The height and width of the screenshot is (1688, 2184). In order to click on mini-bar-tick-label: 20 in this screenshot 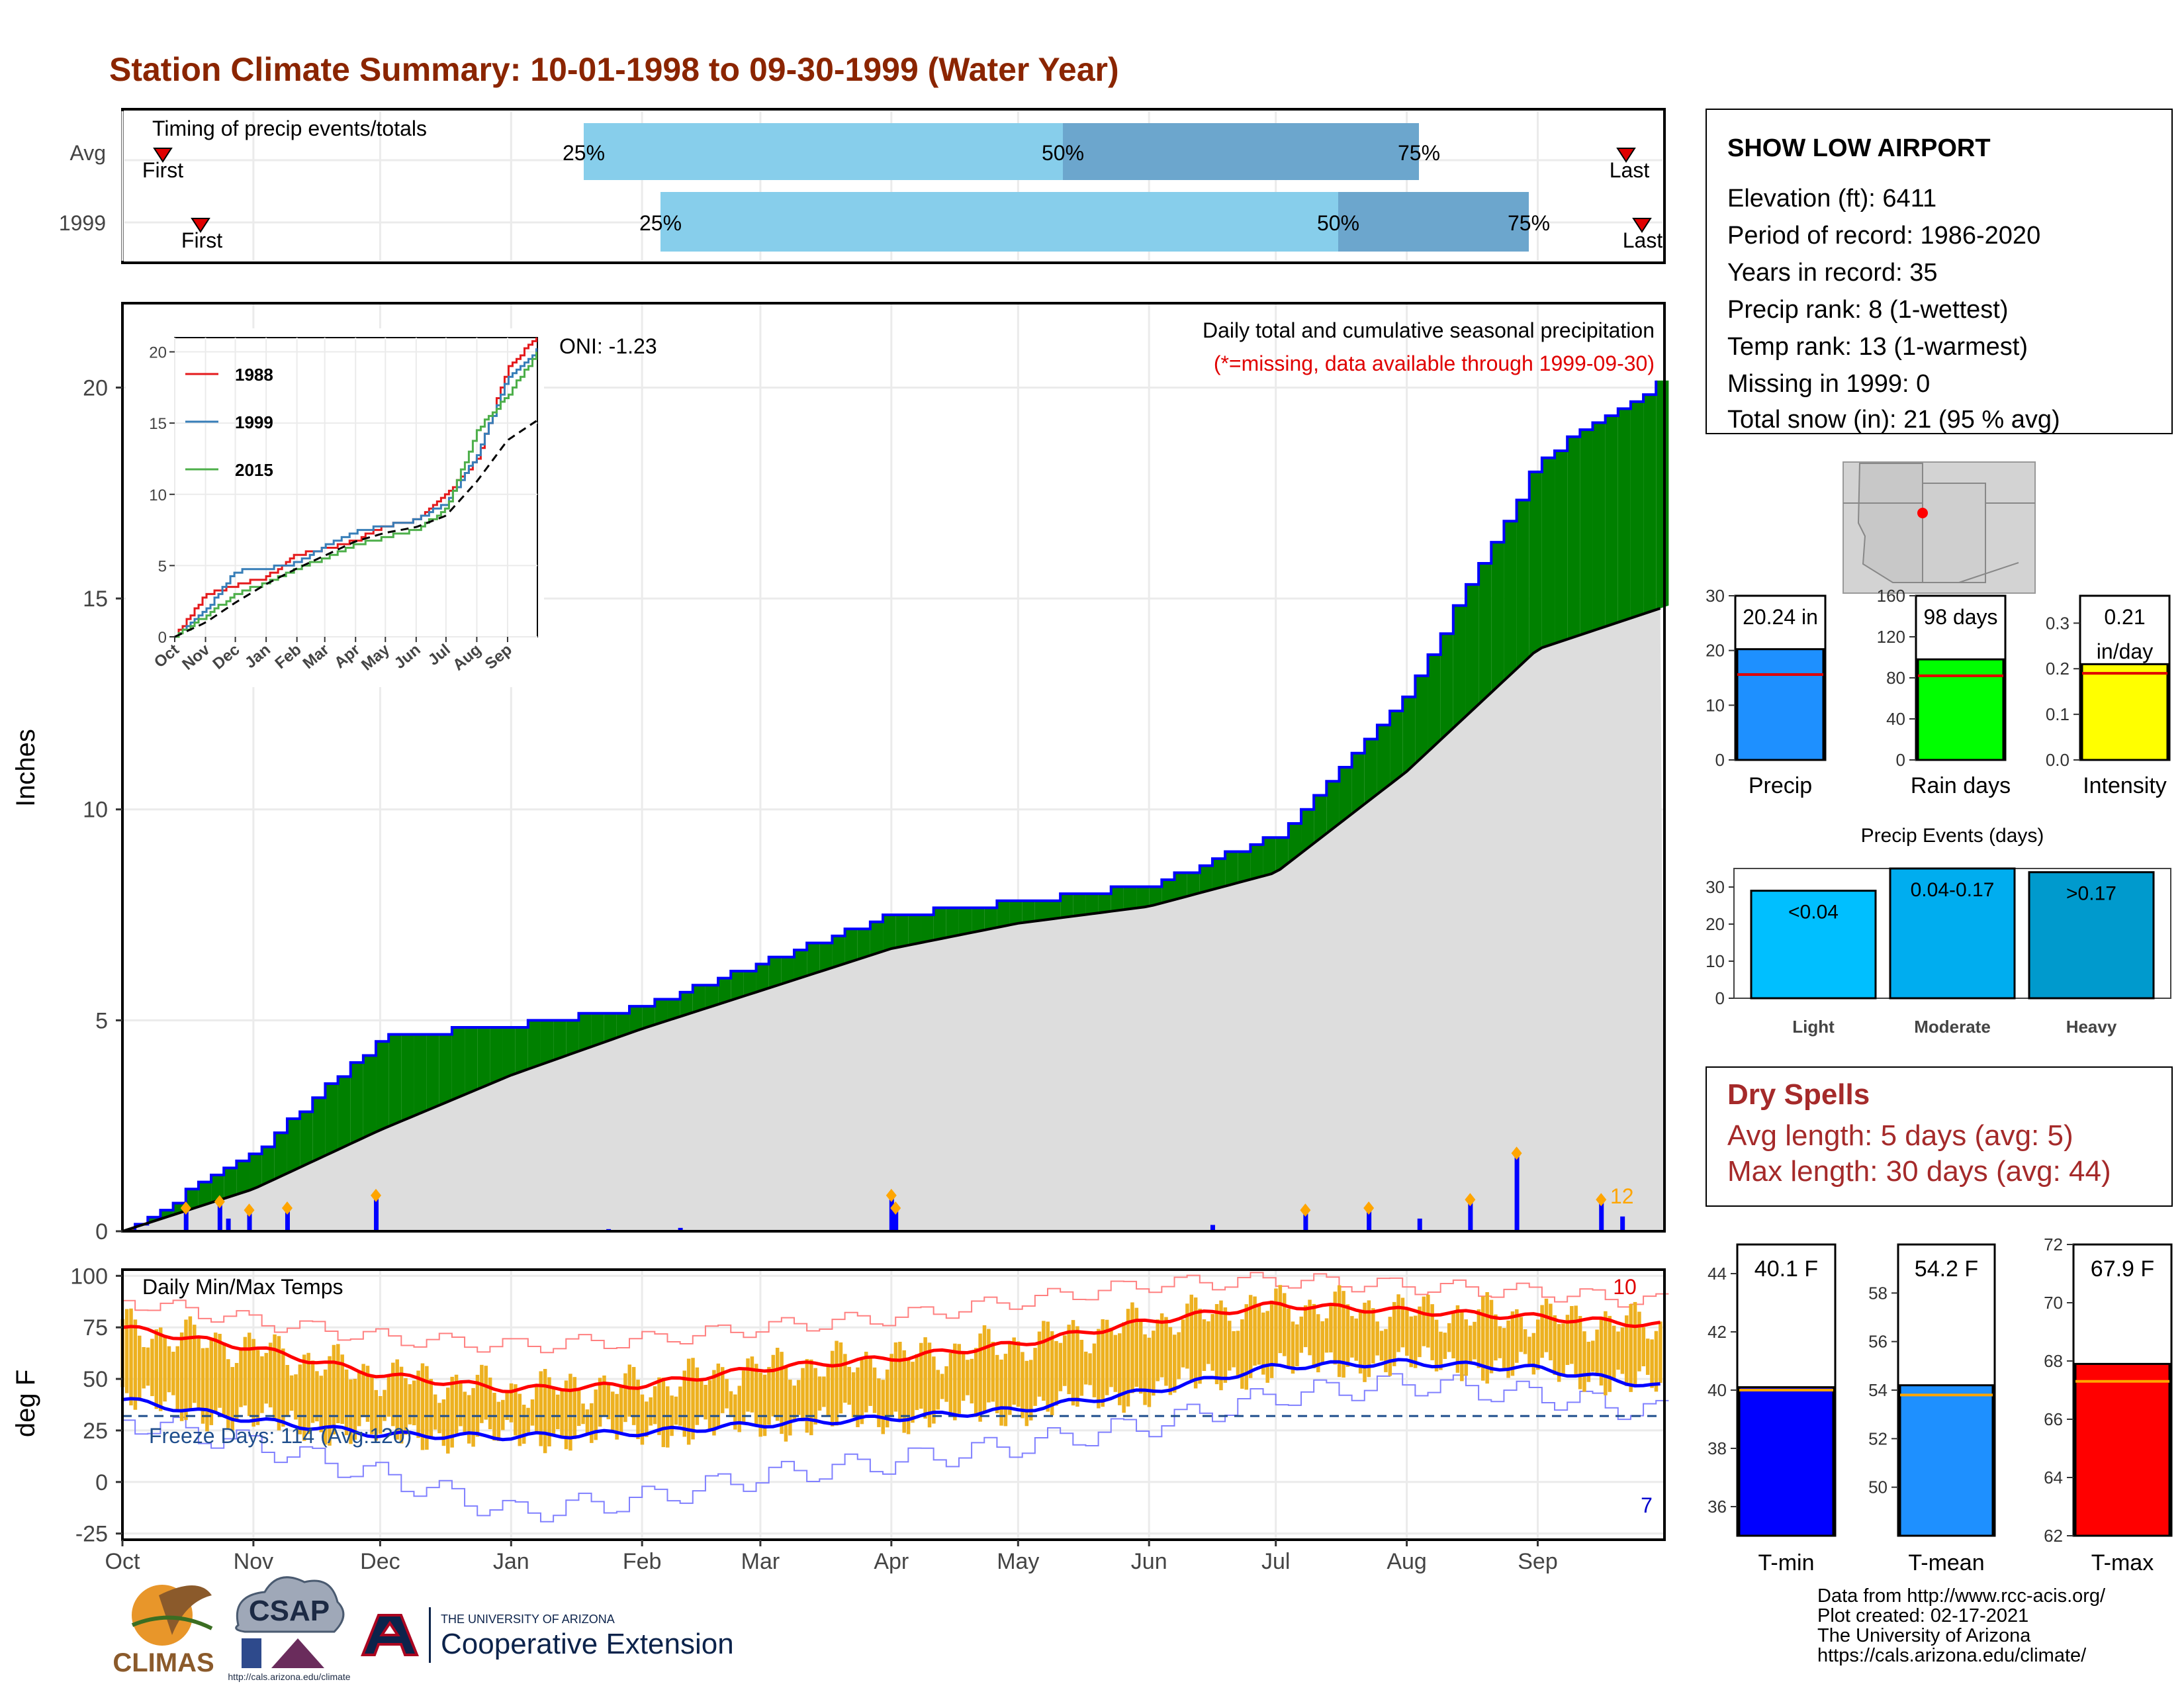, I will do `click(1715, 651)`.